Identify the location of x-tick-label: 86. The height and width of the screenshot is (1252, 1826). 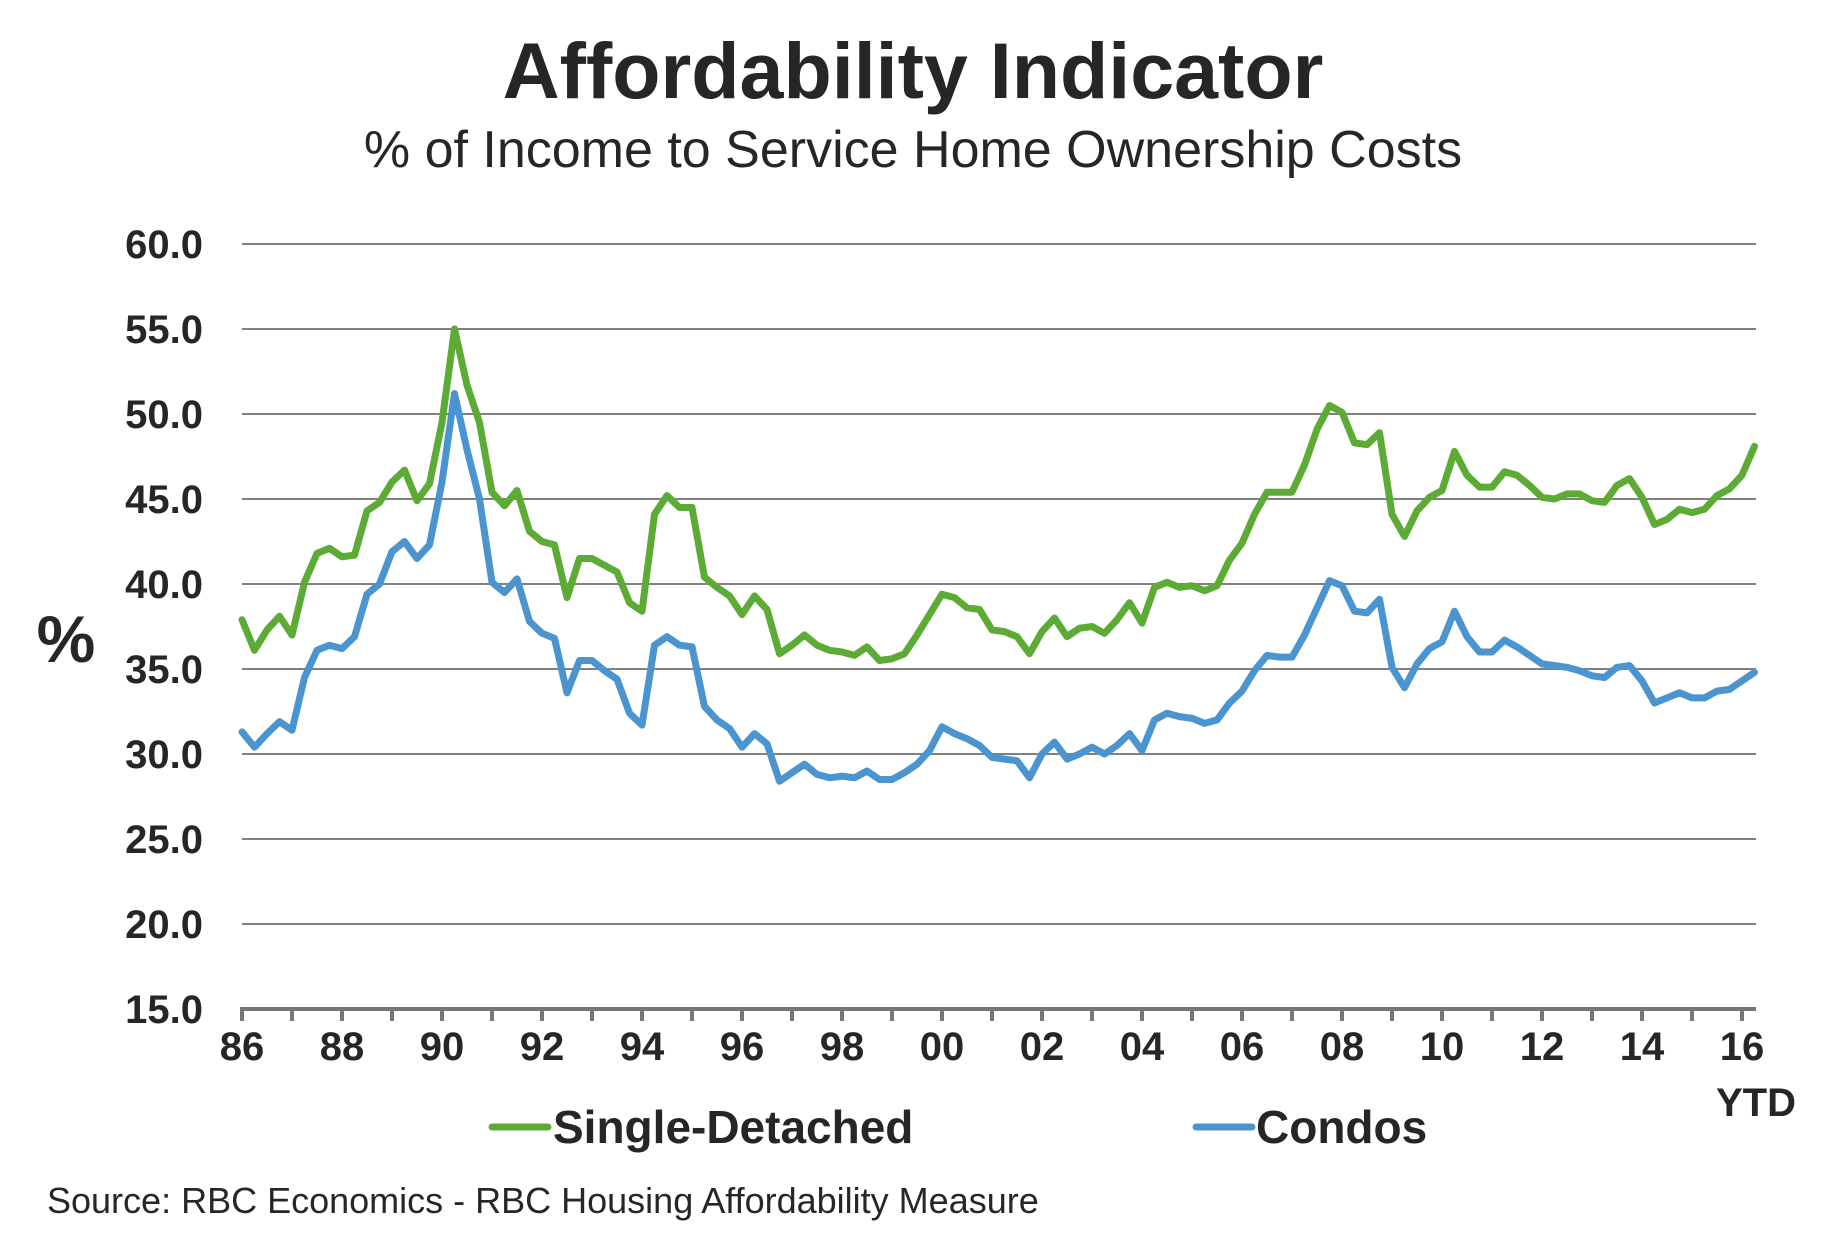
(242, 1047).